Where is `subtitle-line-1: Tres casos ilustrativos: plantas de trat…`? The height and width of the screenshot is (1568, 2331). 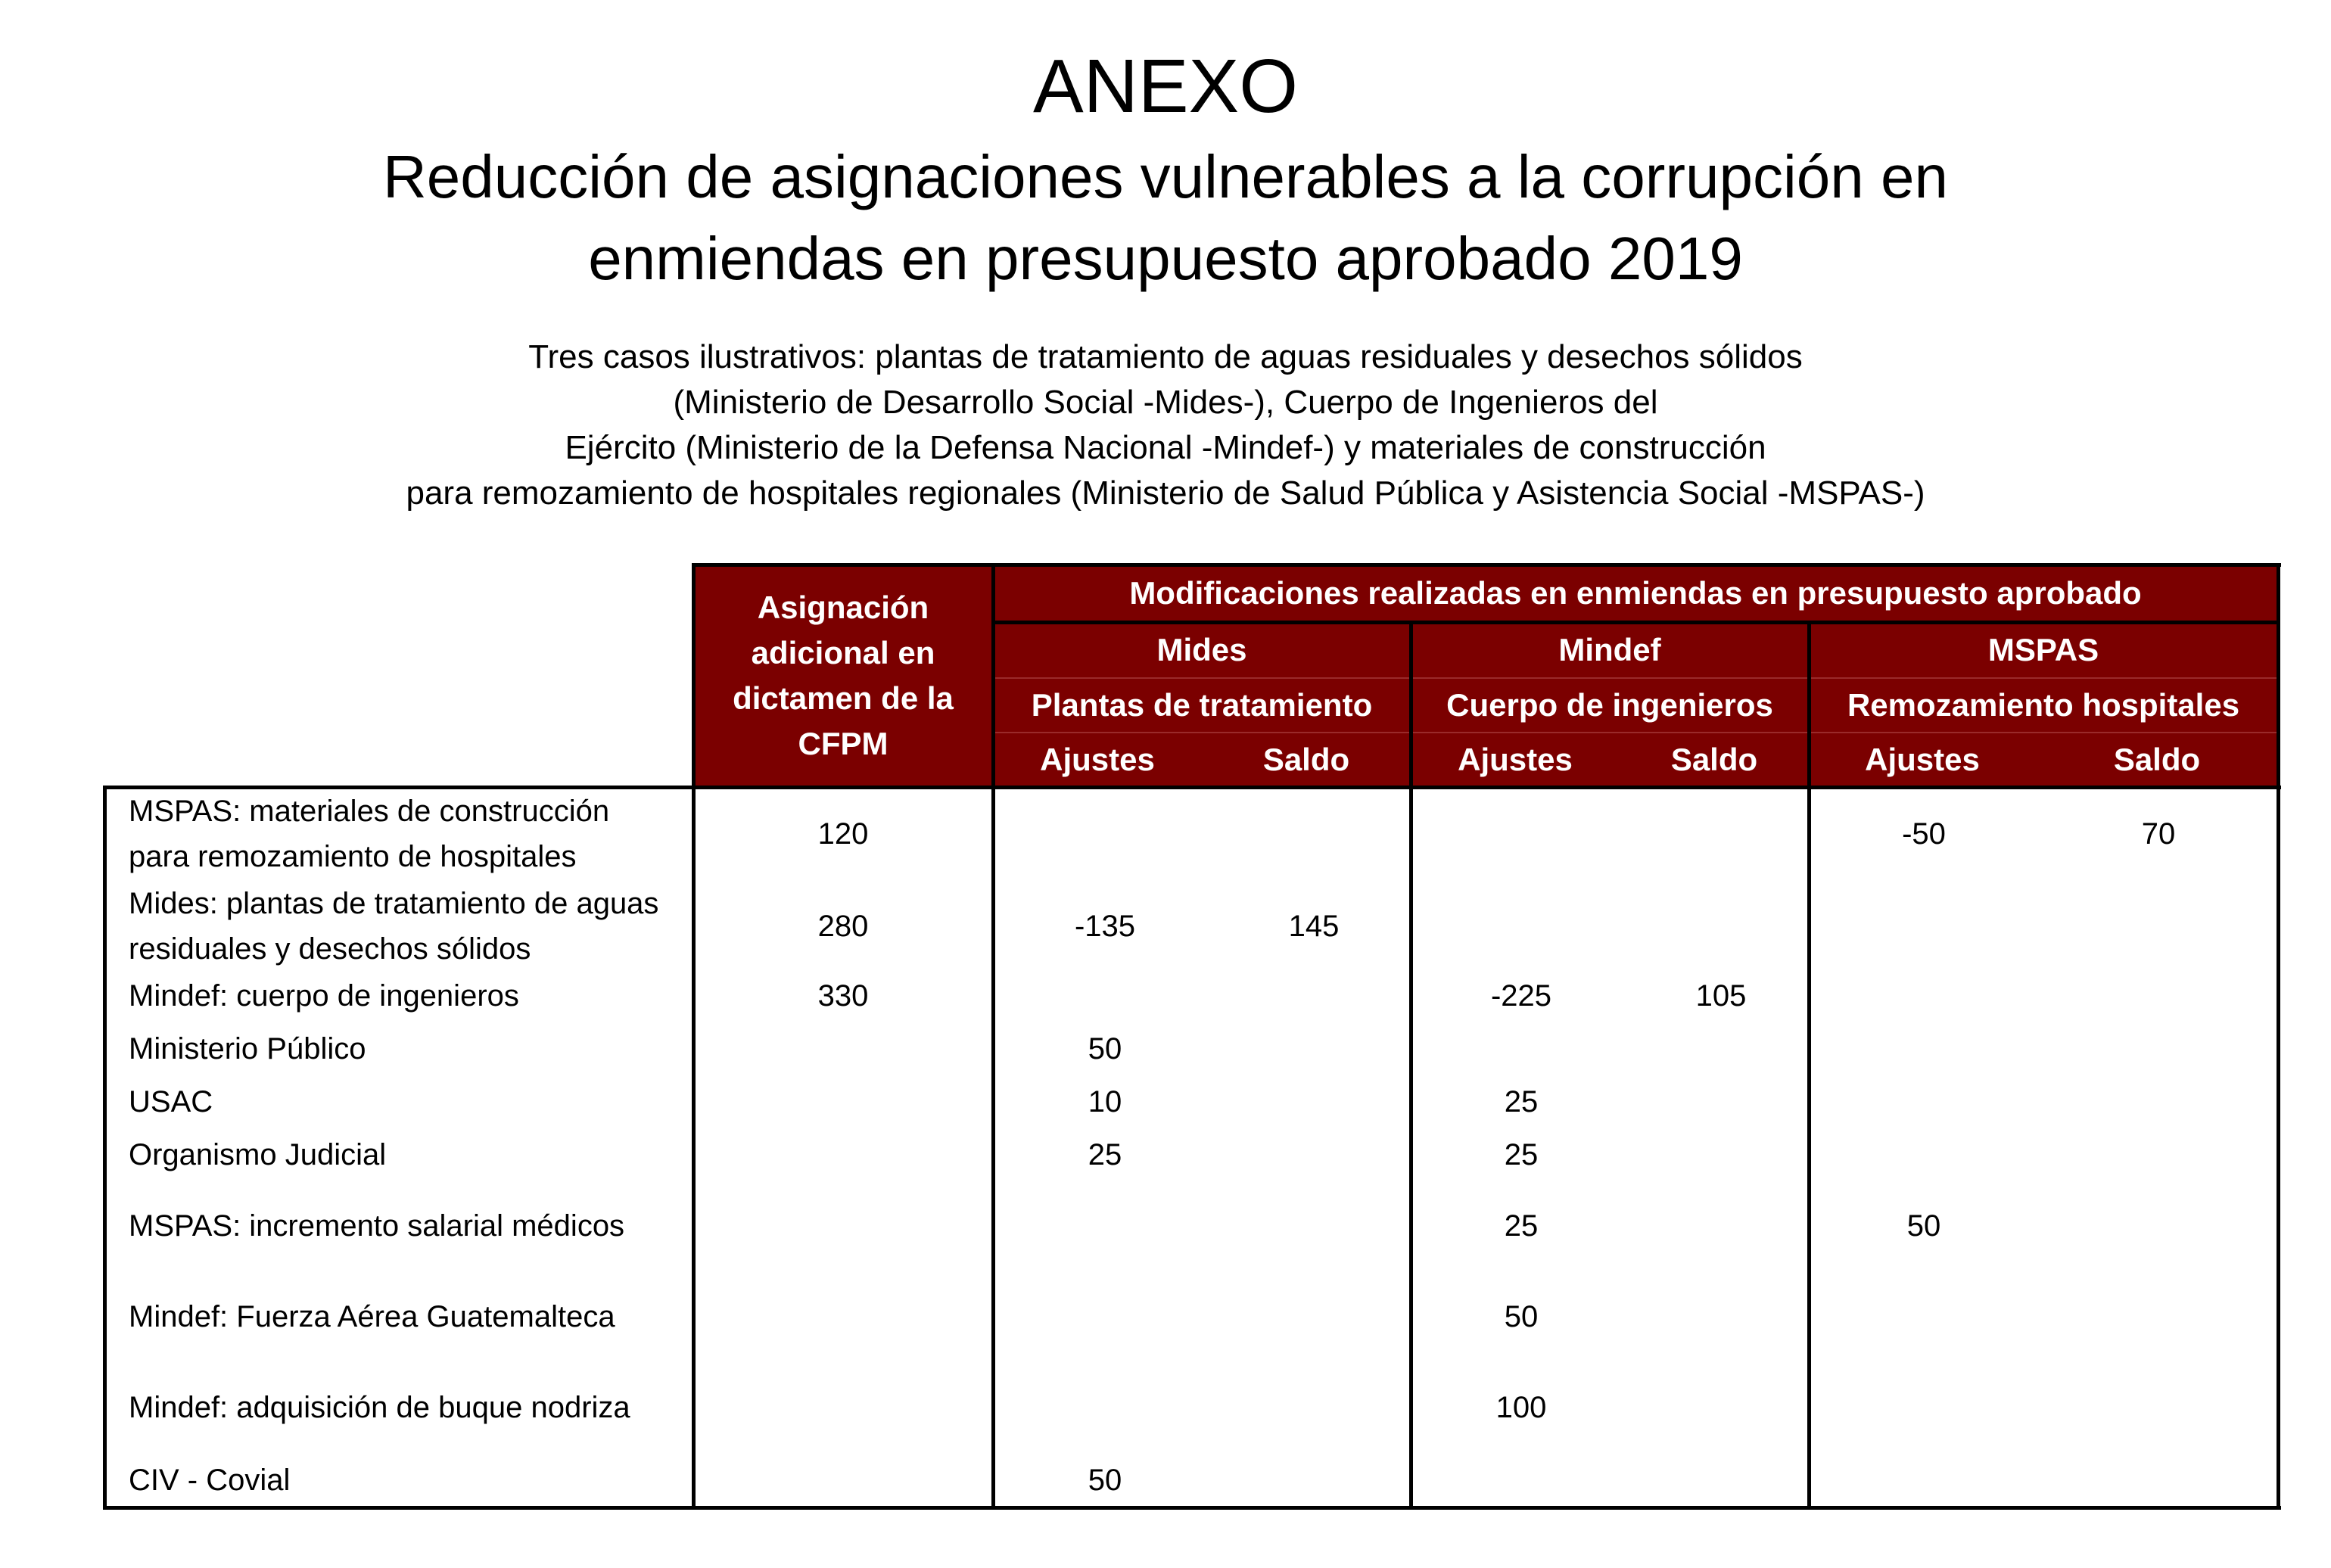
subtitle-line-1: Tres casos ilustrativos: plantas de trat… is located at coordinates (1165, 356).